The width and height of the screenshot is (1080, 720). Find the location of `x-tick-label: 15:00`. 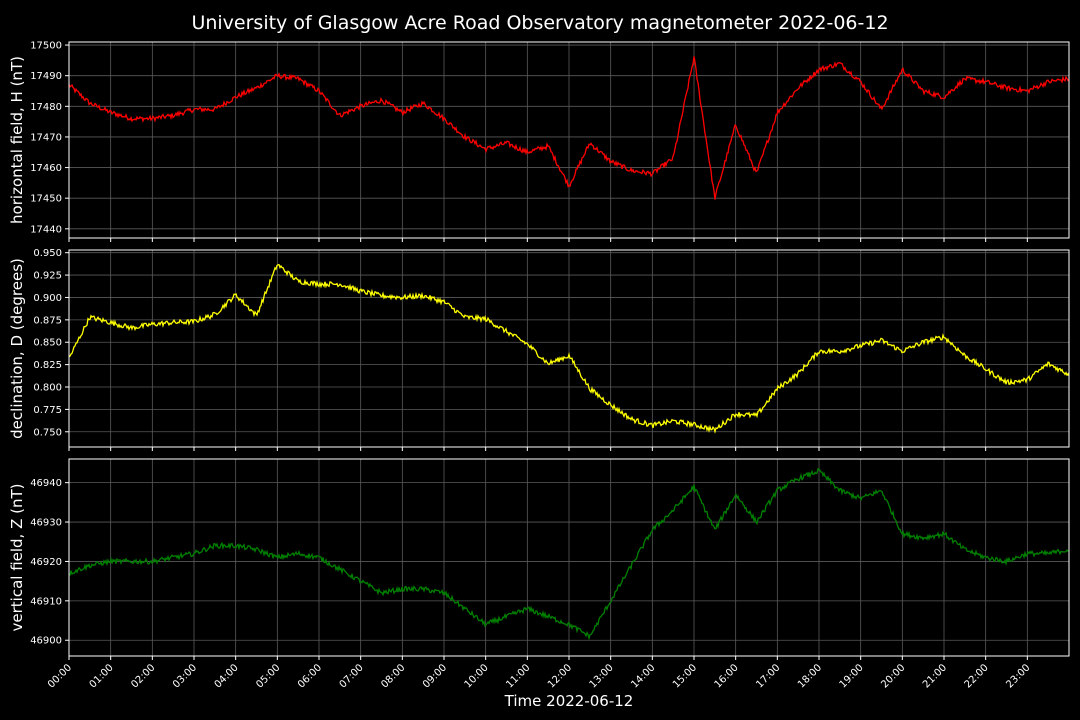

x-tick-label: 15:00 is located at coordinates (685, 676).